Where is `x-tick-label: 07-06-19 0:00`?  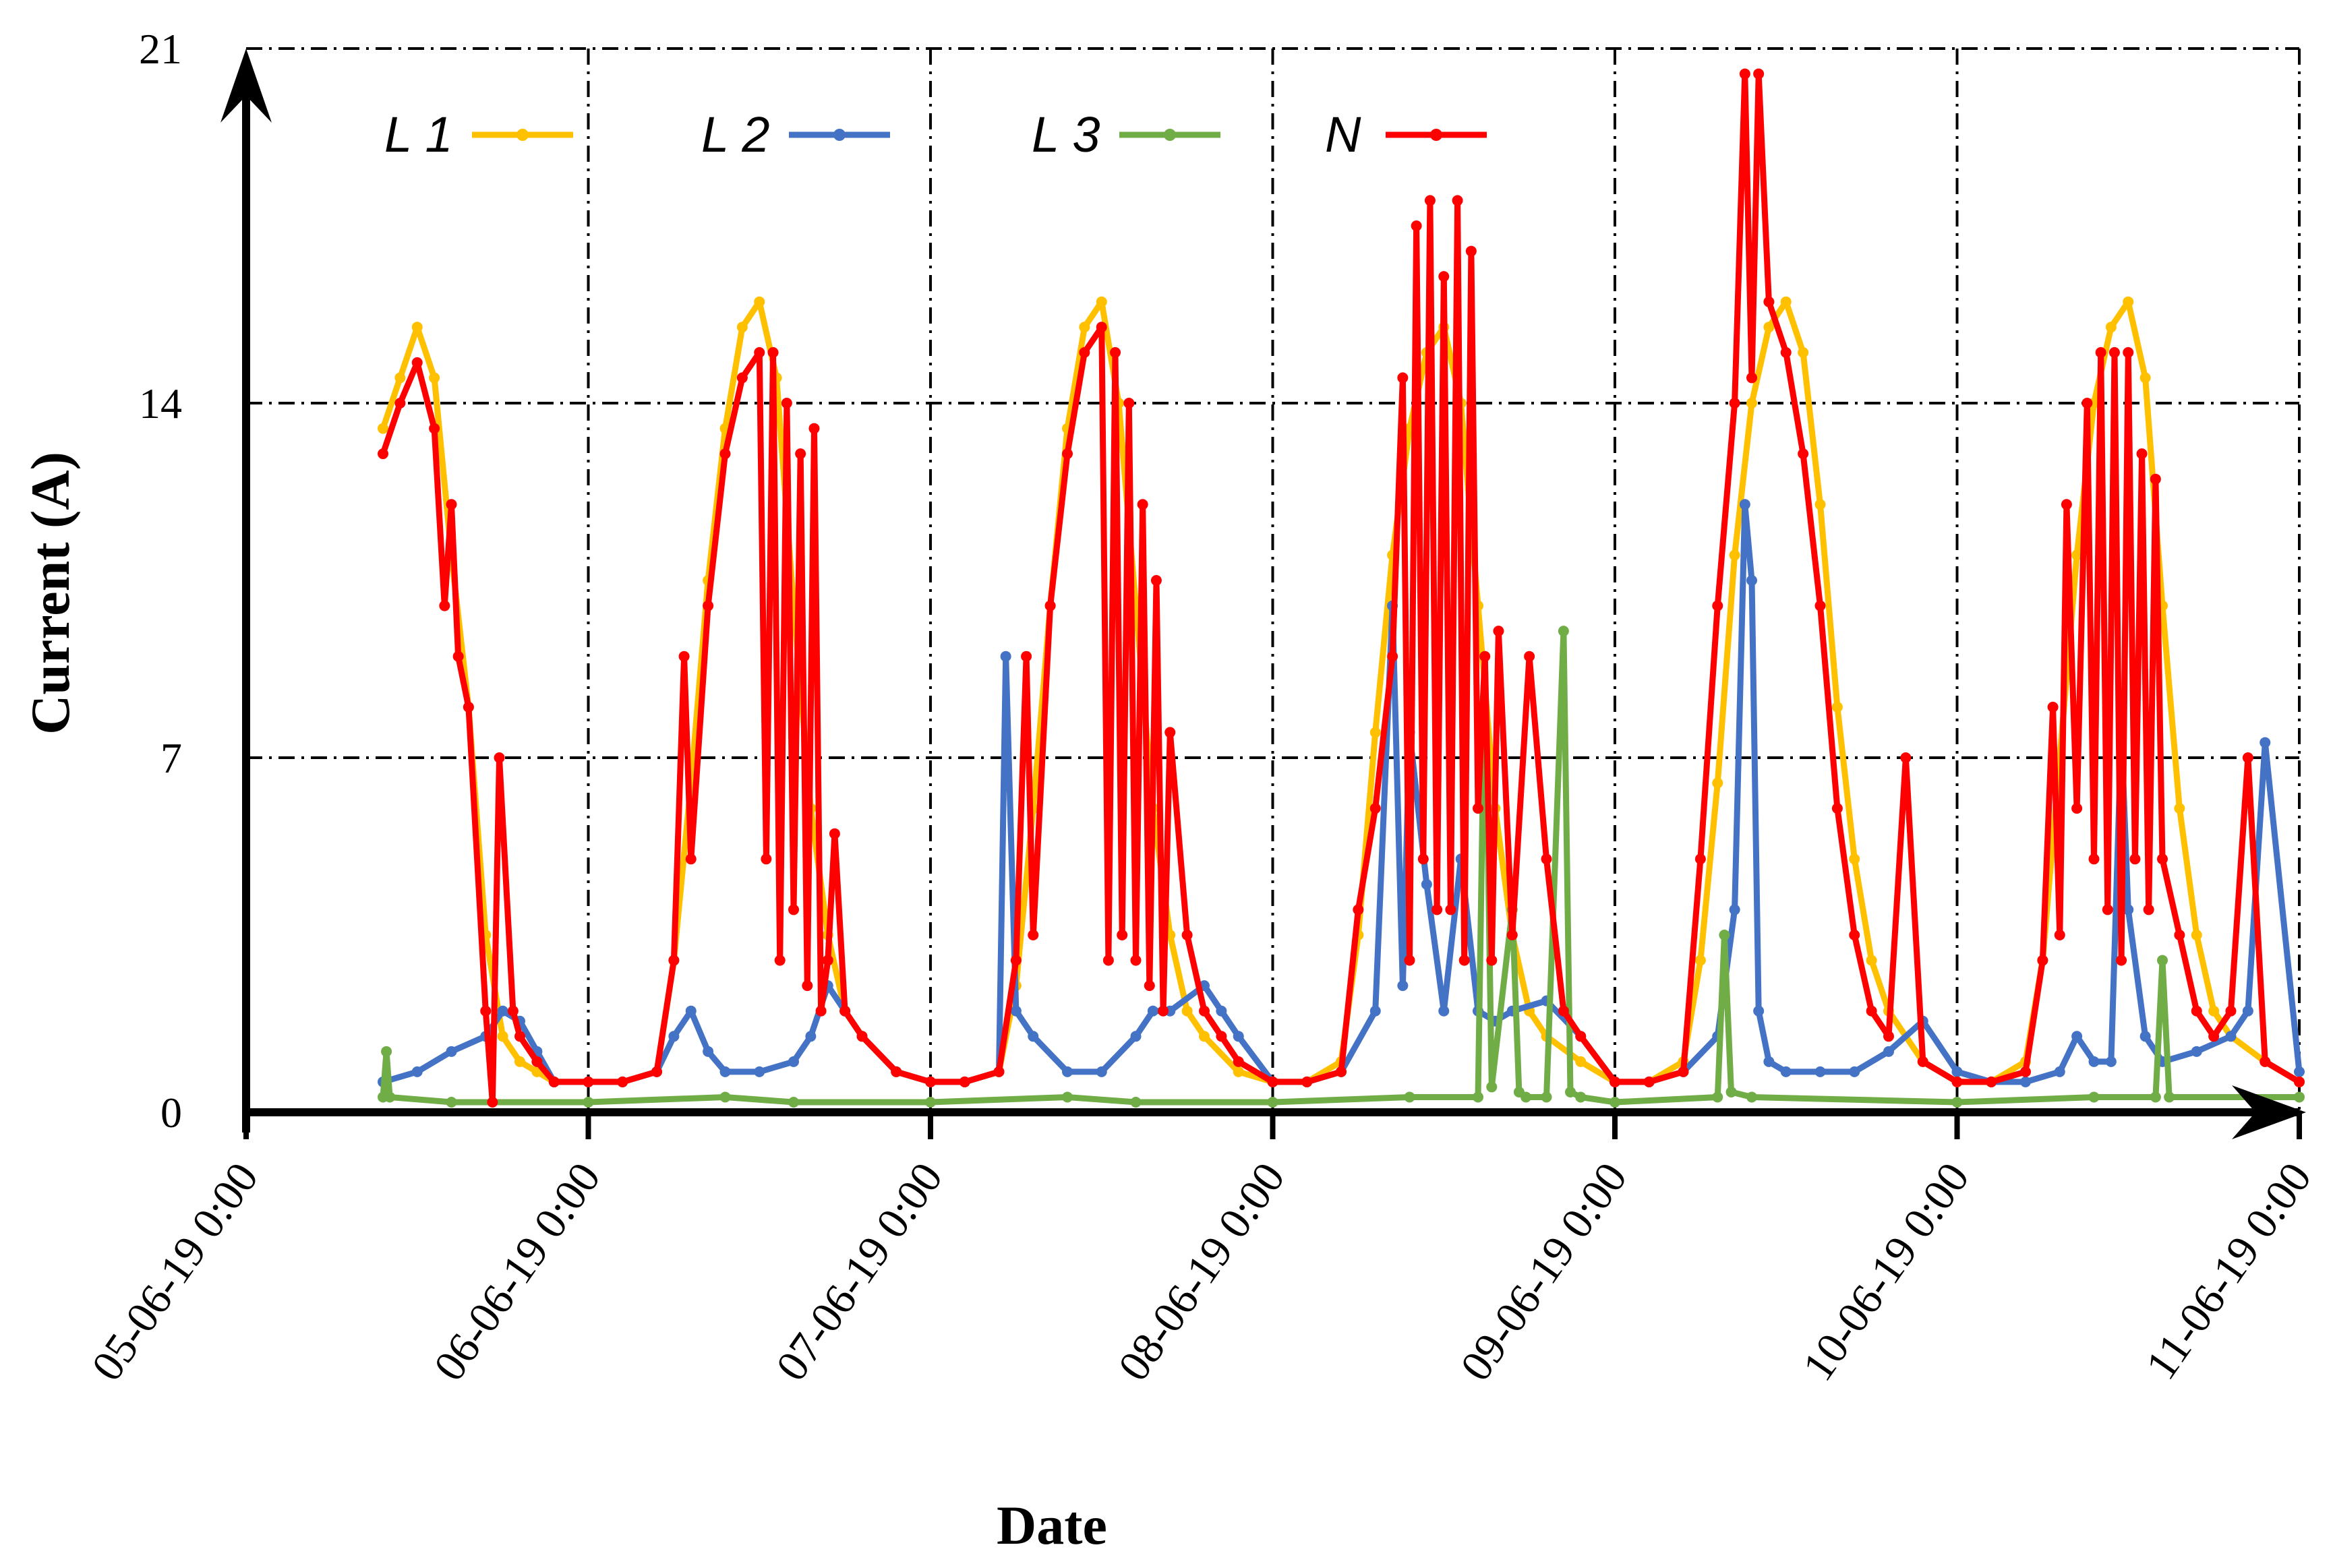
x-tick-label: 07-06-19 0:00 is located at coordinates (859, 1272).